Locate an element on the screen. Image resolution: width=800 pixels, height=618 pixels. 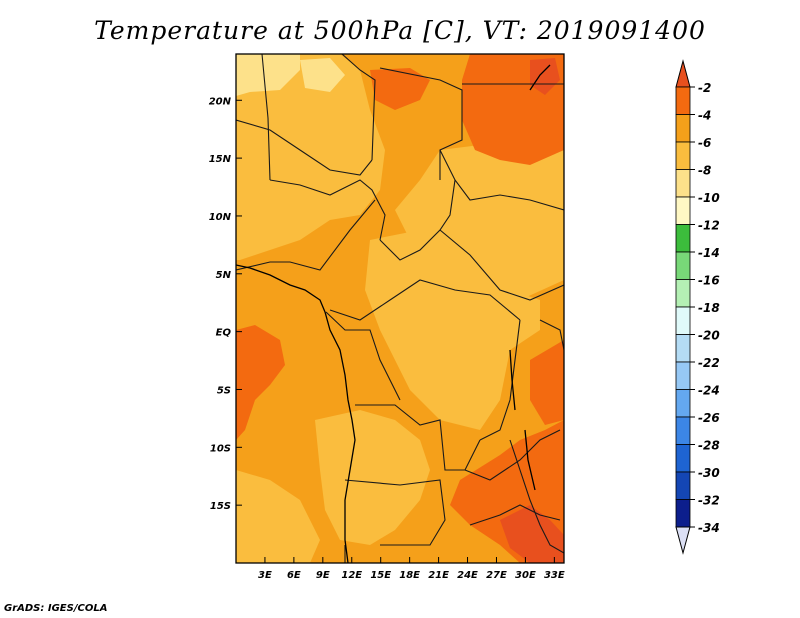
field-patch-nw-cold is located at coordinates (268, 75).